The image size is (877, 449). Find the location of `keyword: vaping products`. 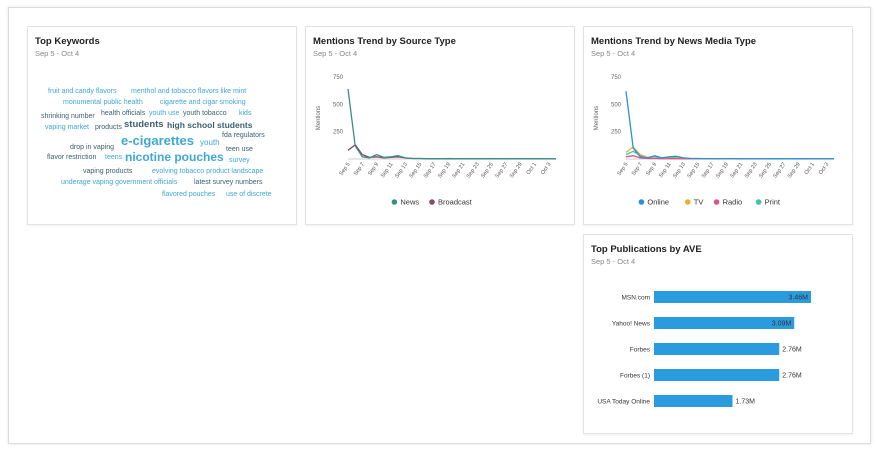

keyword: vaping products is located at coordinates (108, 171).